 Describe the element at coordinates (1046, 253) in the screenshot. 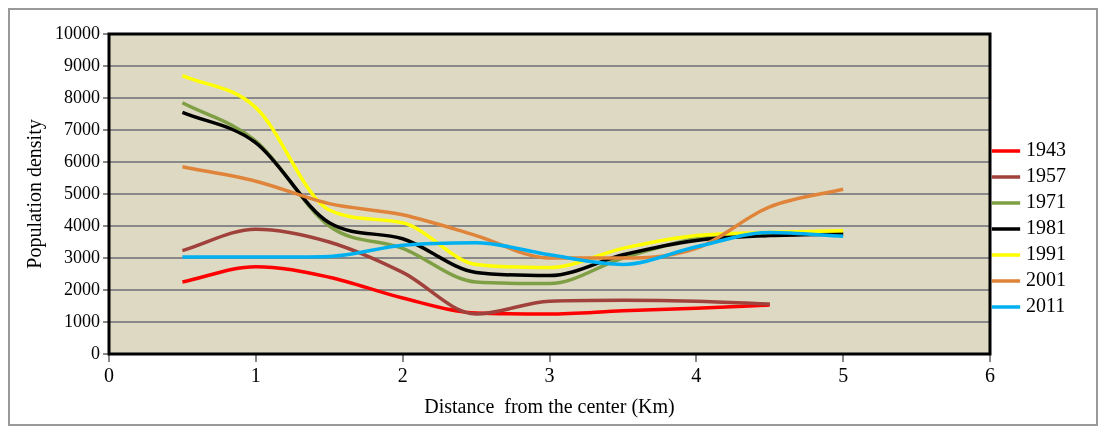

I see `legend-label: 1991` at that location.